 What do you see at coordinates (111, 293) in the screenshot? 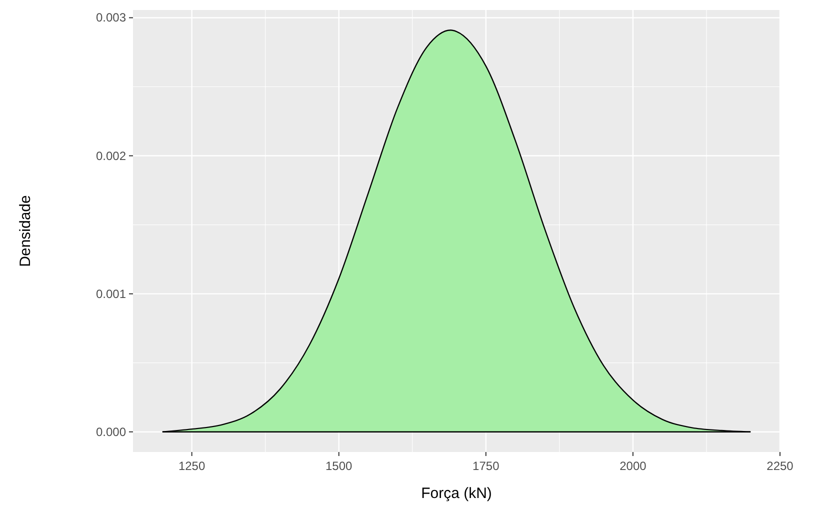
I see `y-tick-label: 0.001` at bounding box center [111, 293].